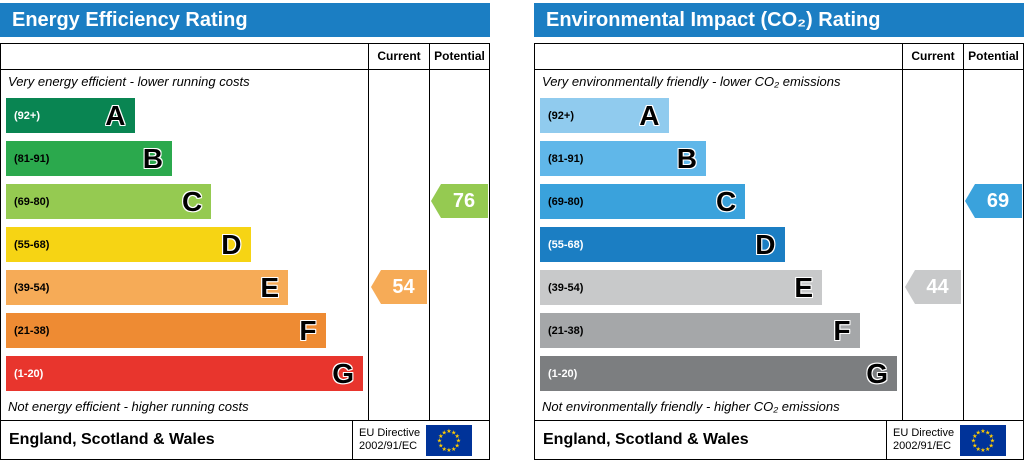 This screenshot has height=460, width=1024. Describe the element at coordinates (89, 158) in the screenshot. I see `band-bar-b: (81-91) B` at that location.